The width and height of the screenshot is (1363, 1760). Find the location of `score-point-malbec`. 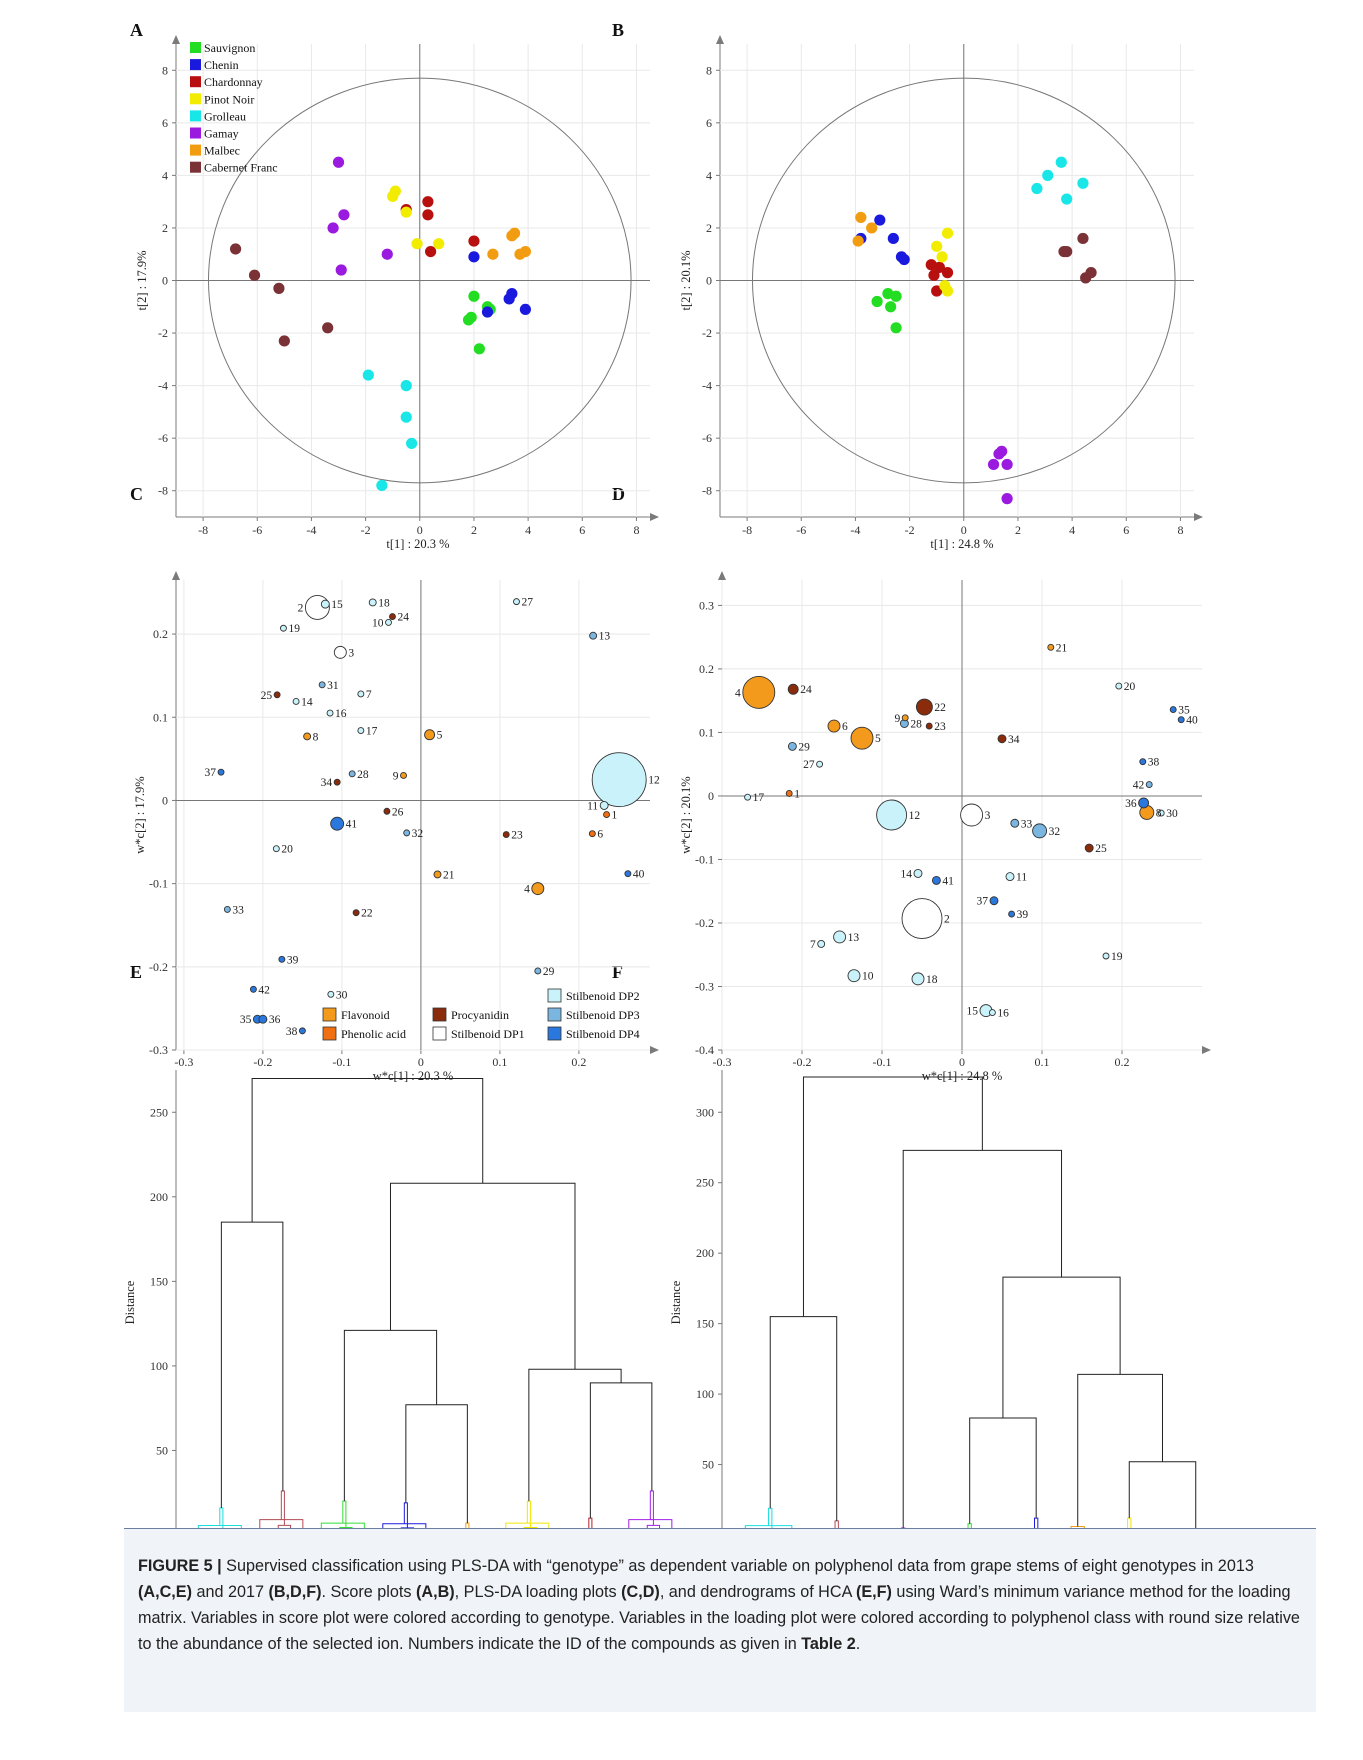

score-point-malbec is located at coordinates (525, 251).